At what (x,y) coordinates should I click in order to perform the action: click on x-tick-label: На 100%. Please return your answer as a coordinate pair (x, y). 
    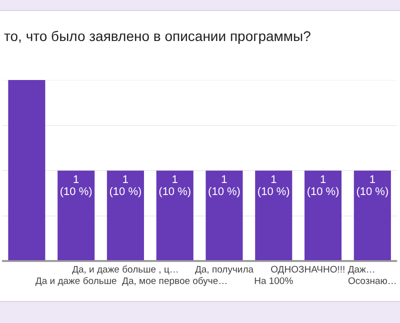
    Looking at the image, I should click on (274, 281).